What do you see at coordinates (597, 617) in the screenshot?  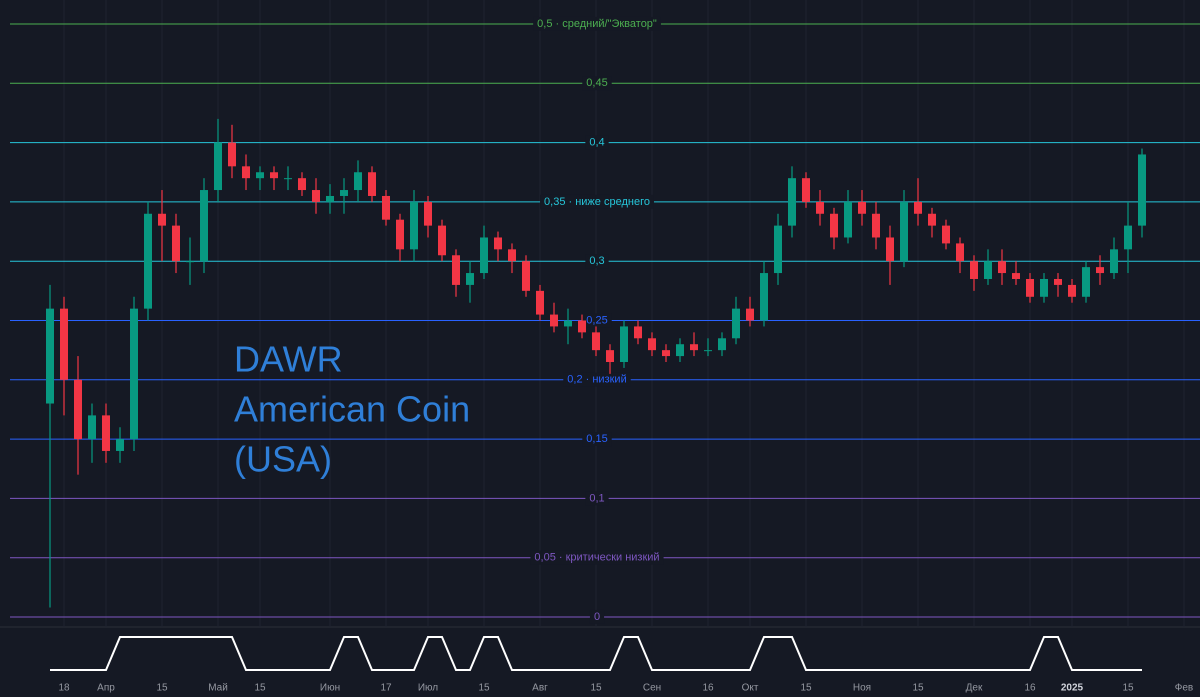 I see `level-label: 0` at bounding box center [597, 617].